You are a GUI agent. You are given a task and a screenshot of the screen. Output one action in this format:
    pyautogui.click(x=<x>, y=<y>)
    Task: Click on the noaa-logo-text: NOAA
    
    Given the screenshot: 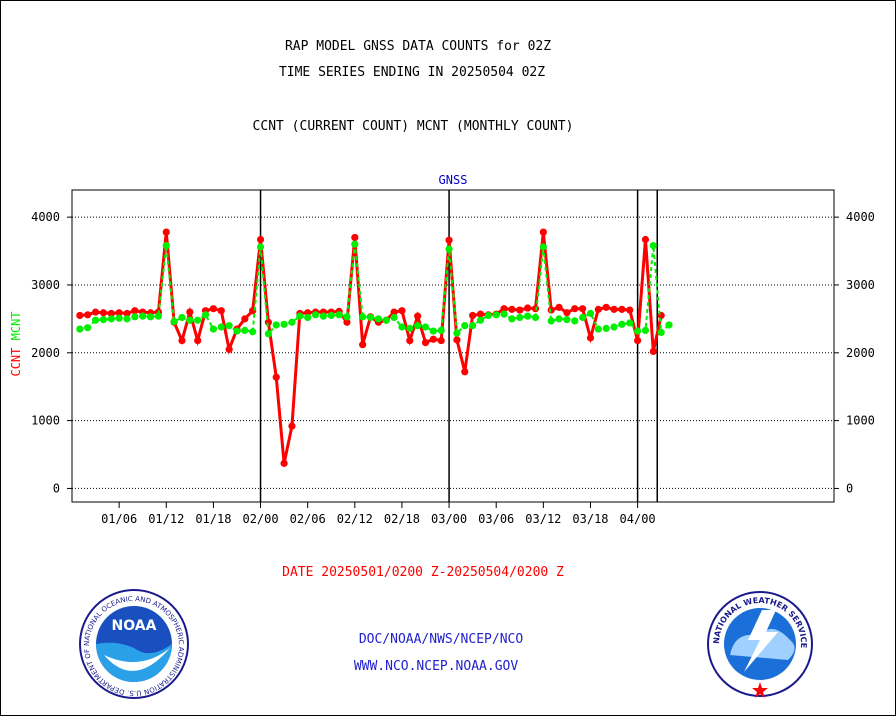 What is the action you would take?
    pyautogui.click(x=134, y=626)
    